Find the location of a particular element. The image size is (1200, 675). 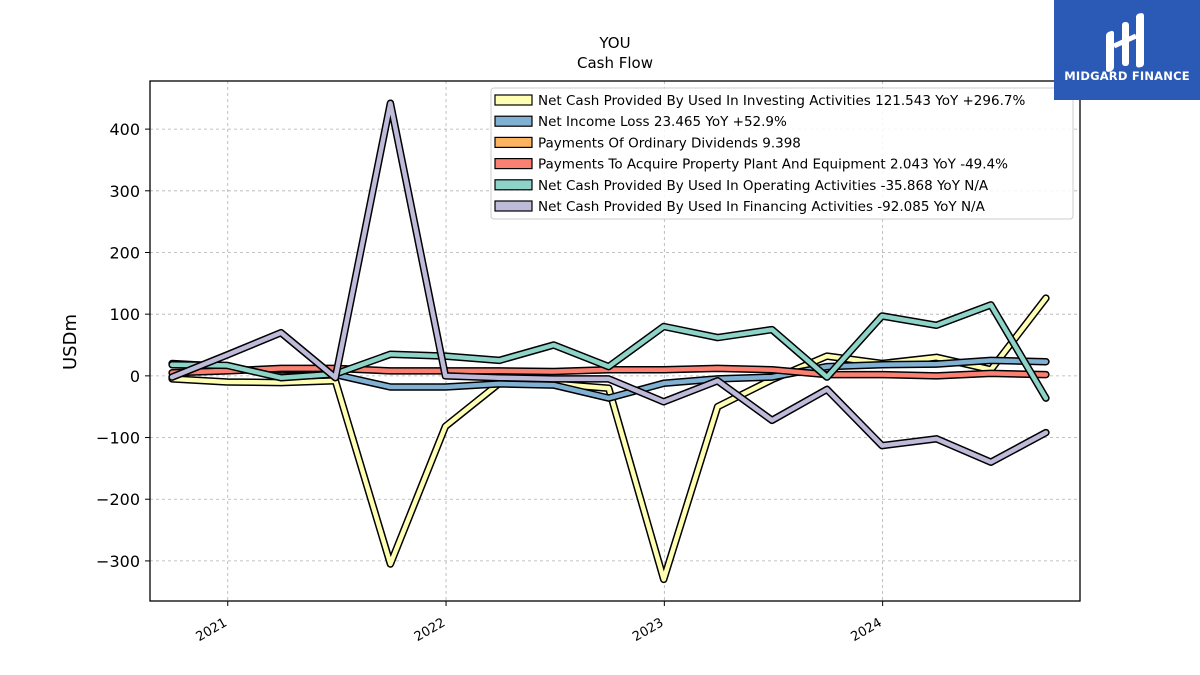

y-tick-label: −200 is located at coordinates (118, 499).